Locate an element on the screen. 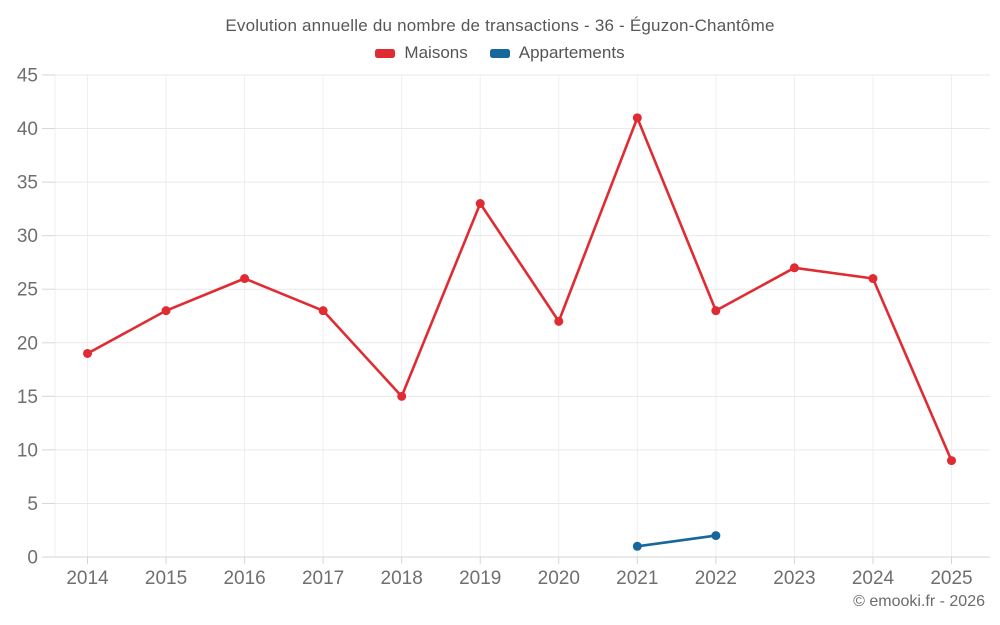  chart-legend: Maisons Appartements is located at coordinates (500, 53).